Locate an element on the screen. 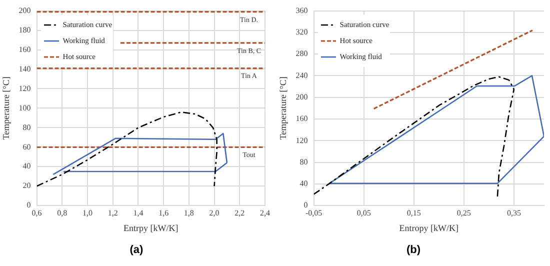 This screenshot has width=550, height=266. y-tick-label: 280 is located at coordinates (302, 53).